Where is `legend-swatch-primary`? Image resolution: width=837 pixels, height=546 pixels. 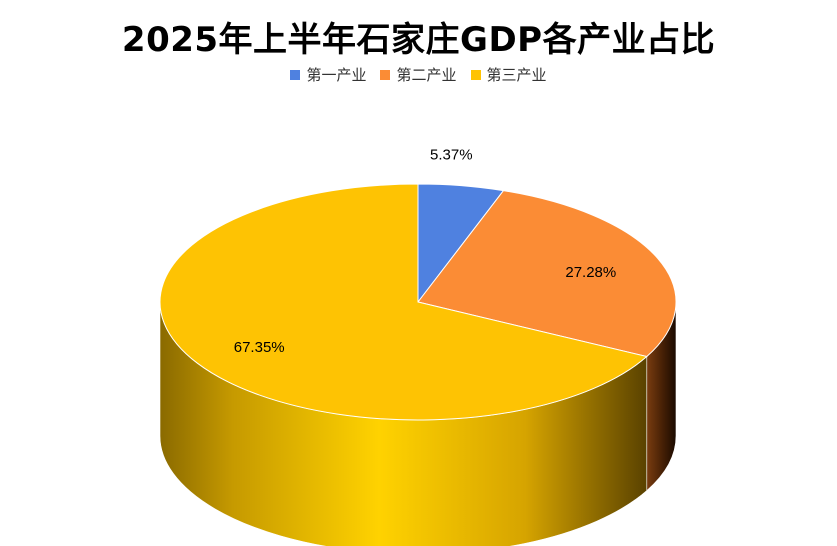
legend-swatch-primary is located at coordinates (295, 74).